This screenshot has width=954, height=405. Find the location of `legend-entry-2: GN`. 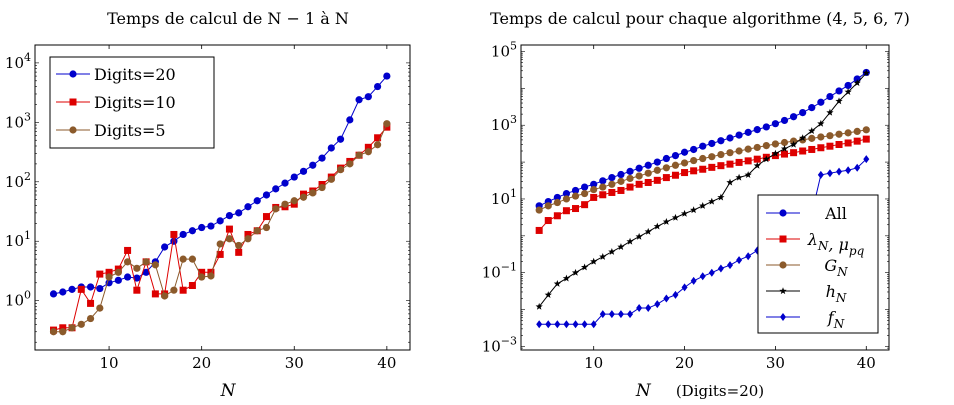

legend-entry-2: GN is located at coordinates (807, 267).